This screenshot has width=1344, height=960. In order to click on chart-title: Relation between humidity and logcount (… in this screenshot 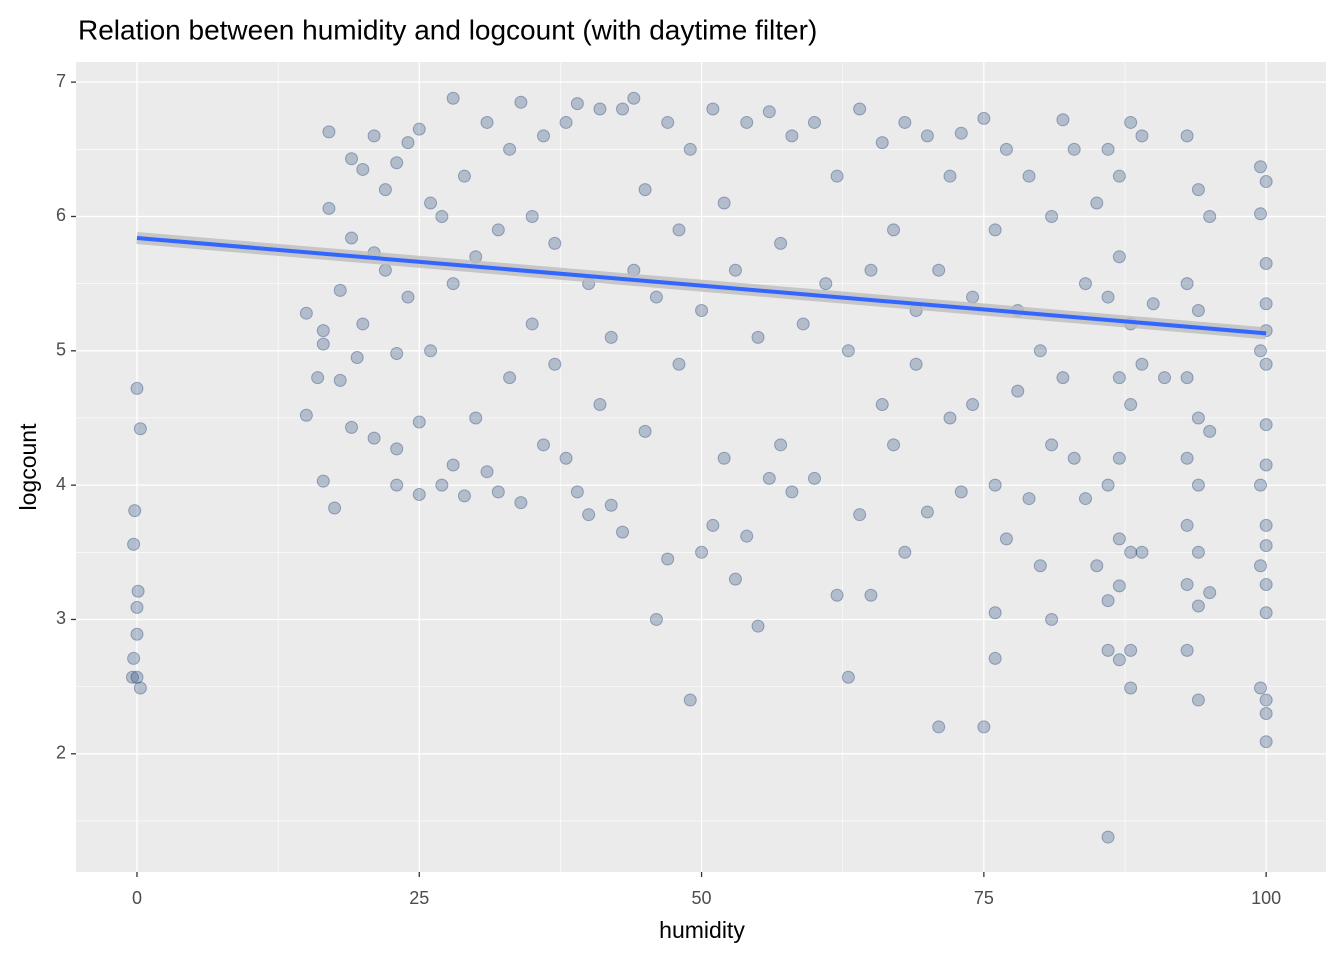, I will do `click(447, 29)`.